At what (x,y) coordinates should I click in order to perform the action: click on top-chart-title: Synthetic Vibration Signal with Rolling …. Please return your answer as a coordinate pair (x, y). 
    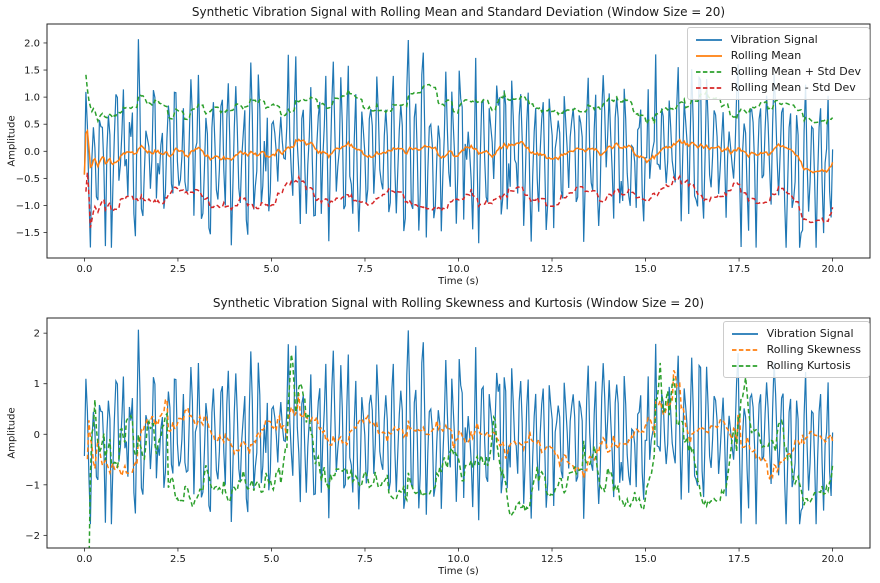
    Looking at the image, I should click on (458, 12).